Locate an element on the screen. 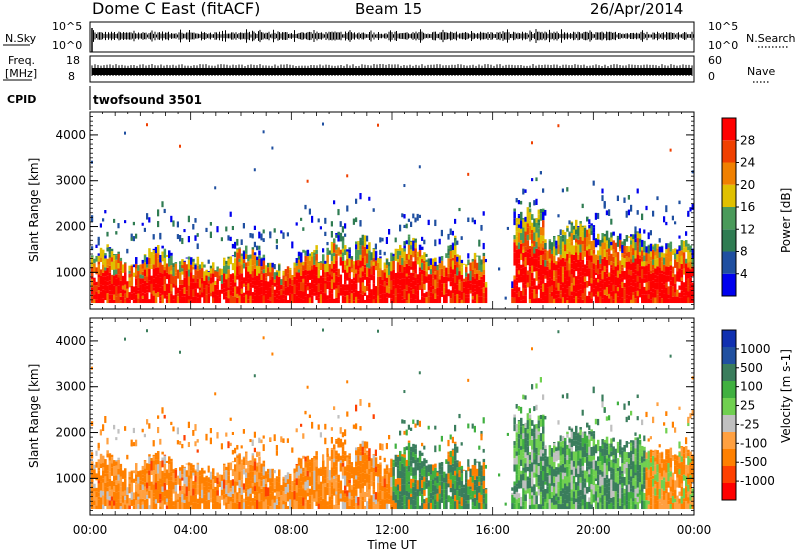 This screenshot has width=800, height=554. nave-tick-bottom: 0 is located at coordinates (711, 76).